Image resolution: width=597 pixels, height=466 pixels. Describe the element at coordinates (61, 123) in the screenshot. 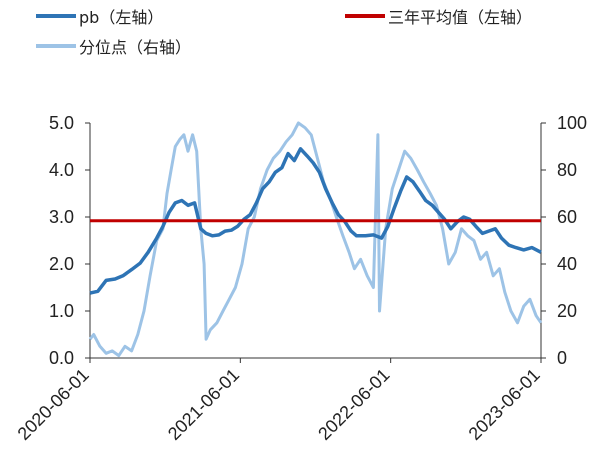

I see `y-left-tick-label: 5.0` at that location.